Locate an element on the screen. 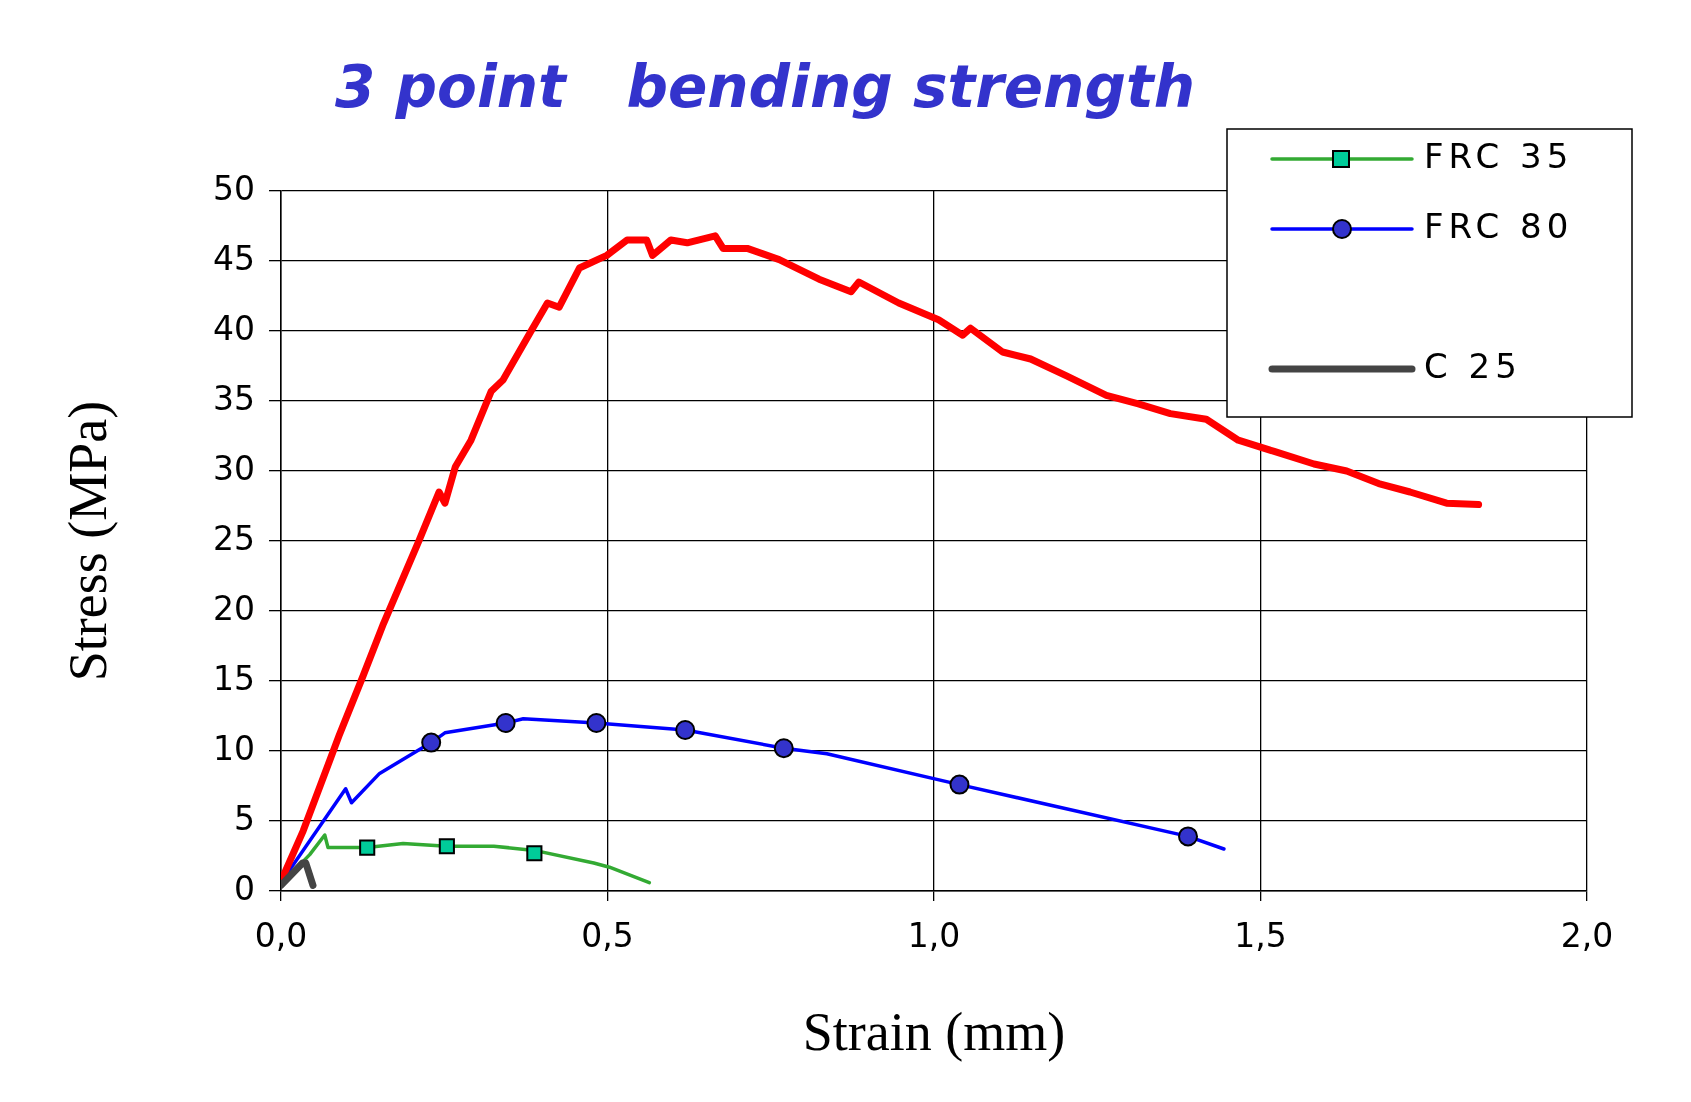 The image size is (1691, 1102). y-tick-label: 40 is located at coordinates (234, 328).